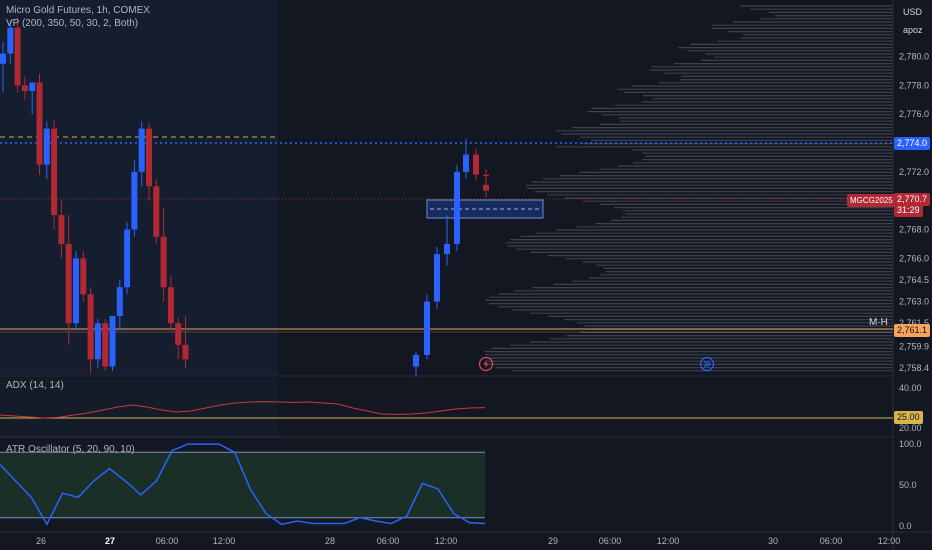  Describe the element at coordinates (905, 526) in the screenshot. I see `atr-tick: 0.0` at that location.